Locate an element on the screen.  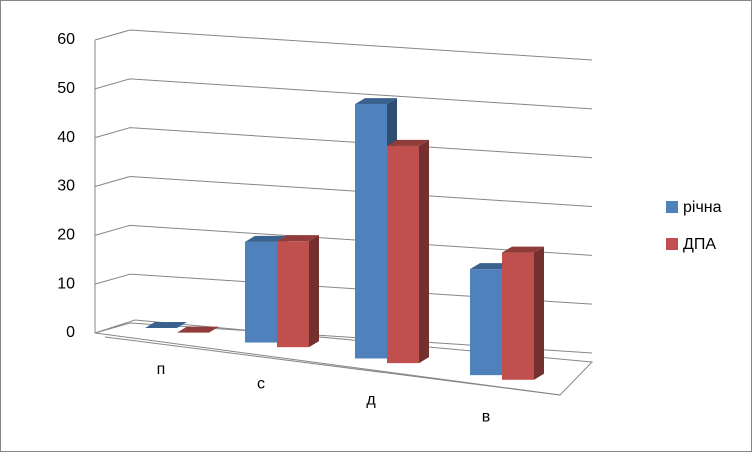
y-tick-label: 20 is located at coordinates (66, 235).